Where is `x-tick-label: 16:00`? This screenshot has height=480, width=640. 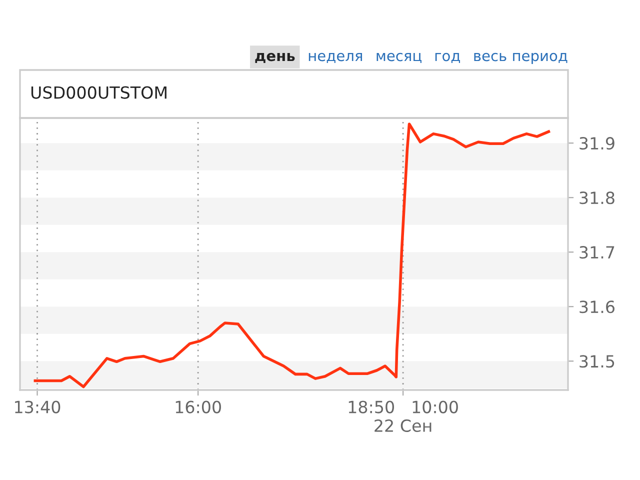
x-tick-label: 16:00 is located at coordinates (198, 407).